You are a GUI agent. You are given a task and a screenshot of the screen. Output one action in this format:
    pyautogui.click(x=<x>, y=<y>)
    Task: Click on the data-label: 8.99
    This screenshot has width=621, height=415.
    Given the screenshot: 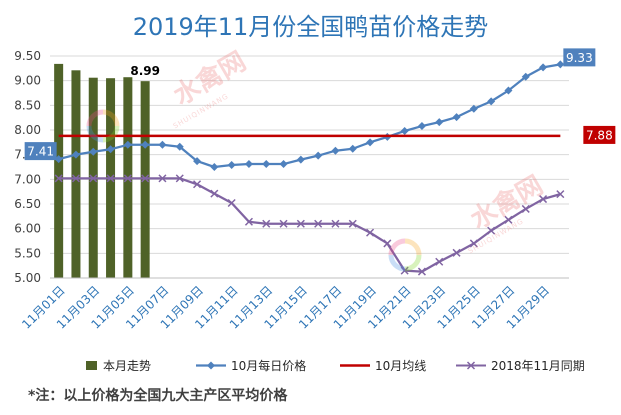 What is the action you would take?
    pyautogui.click(x=145, y=71)
    